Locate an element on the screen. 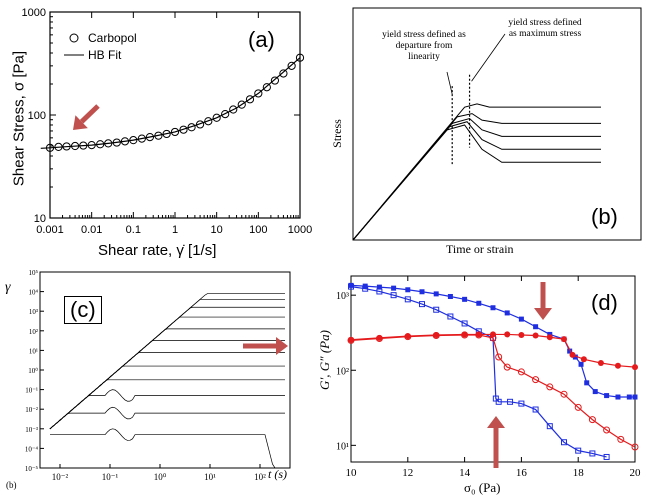 The height and width of the screenshot is (496, 647). y-tick-label-c: 10¹ is located at coordinates (33, 351).